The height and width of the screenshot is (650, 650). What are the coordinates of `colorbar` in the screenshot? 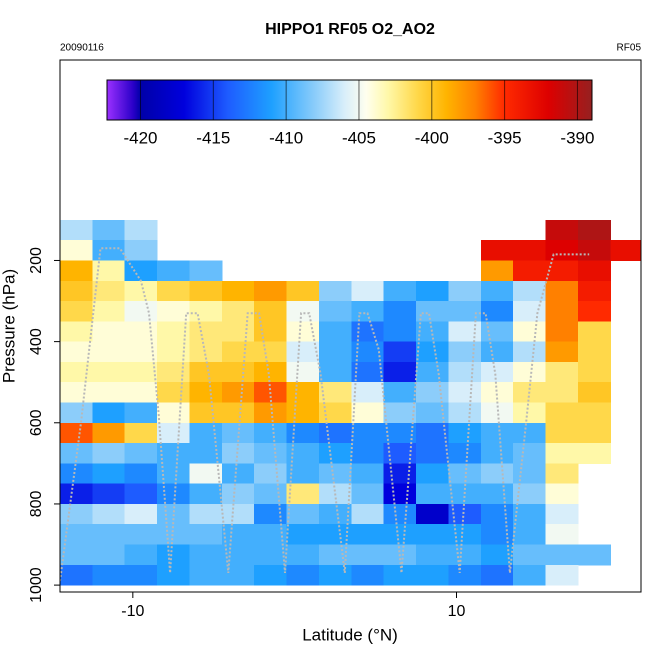 It's located at (349, 100).